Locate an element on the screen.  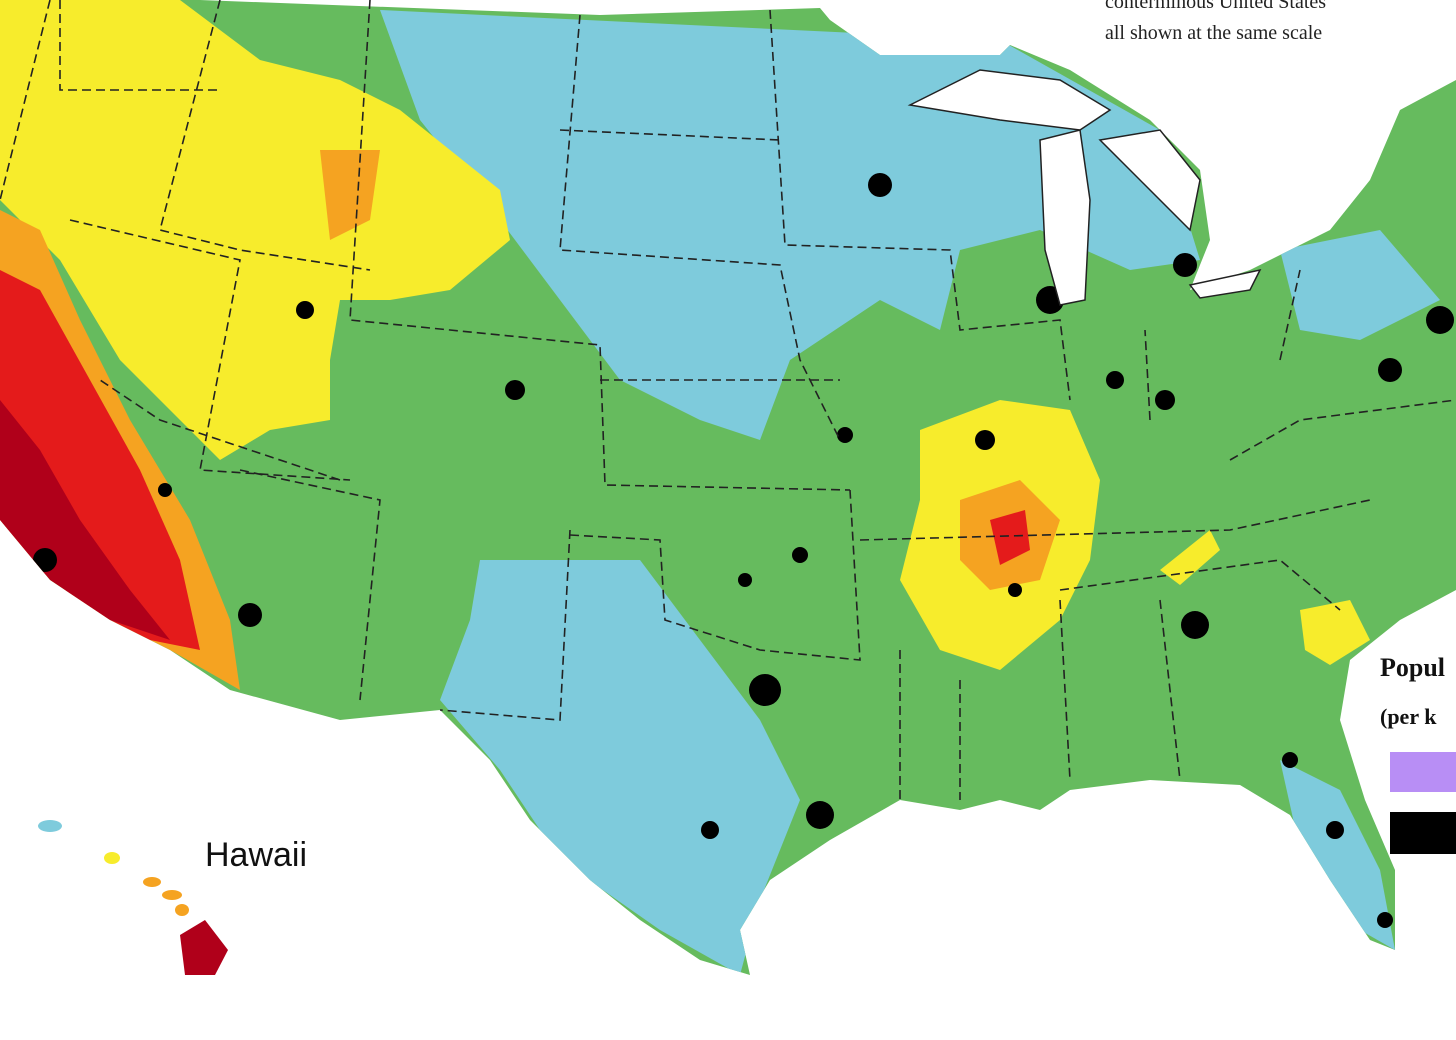
hawaii-label: Hawaii is located at coordinates (256, 855).